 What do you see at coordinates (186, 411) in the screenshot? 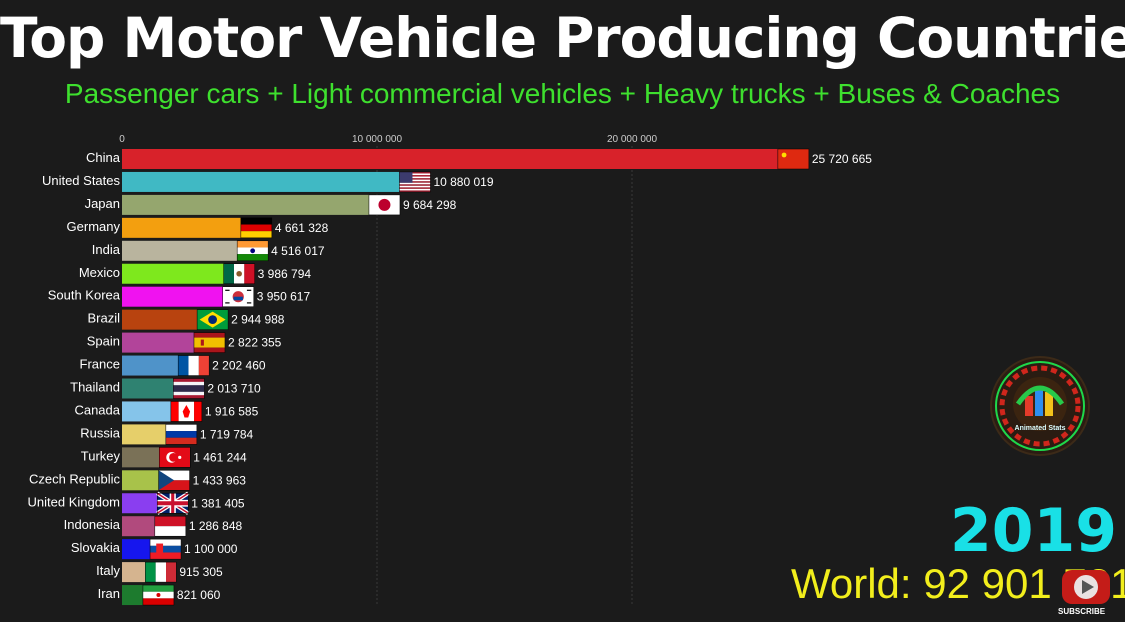
I see `canada-flag-icon` at bounding box center [186, 411].